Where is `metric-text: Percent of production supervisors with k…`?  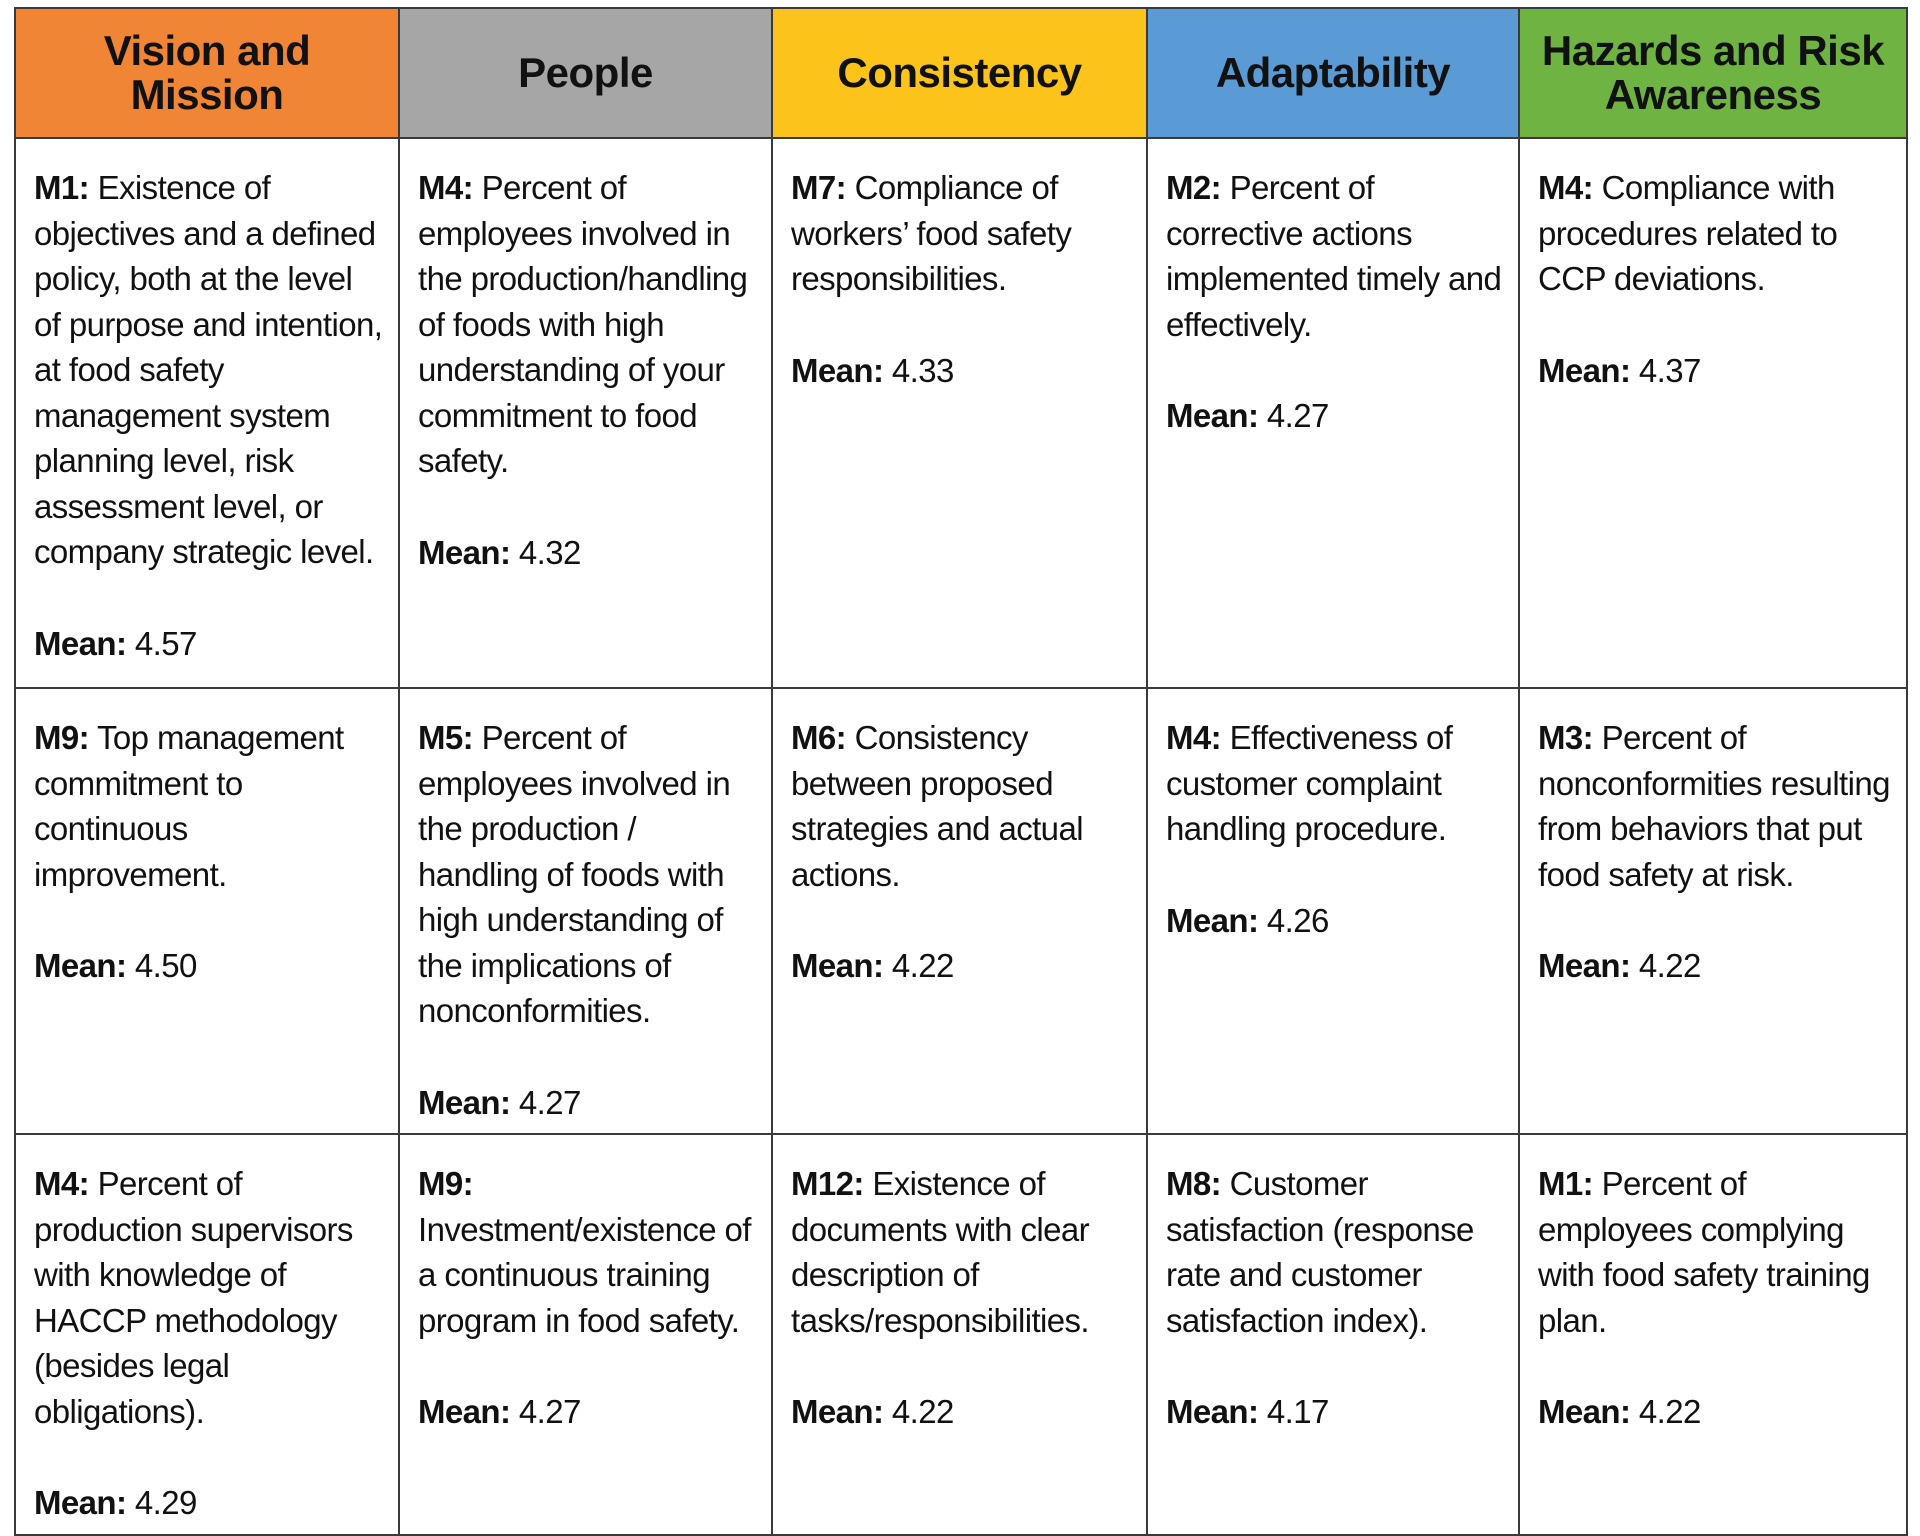
metric-text: Percent of production supervisors with k… is located at coordinates (193, 1297).